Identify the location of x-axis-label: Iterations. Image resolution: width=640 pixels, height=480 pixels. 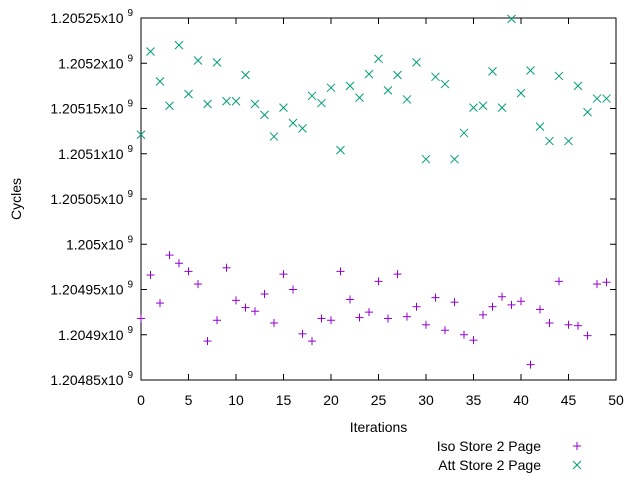
(379, 427).